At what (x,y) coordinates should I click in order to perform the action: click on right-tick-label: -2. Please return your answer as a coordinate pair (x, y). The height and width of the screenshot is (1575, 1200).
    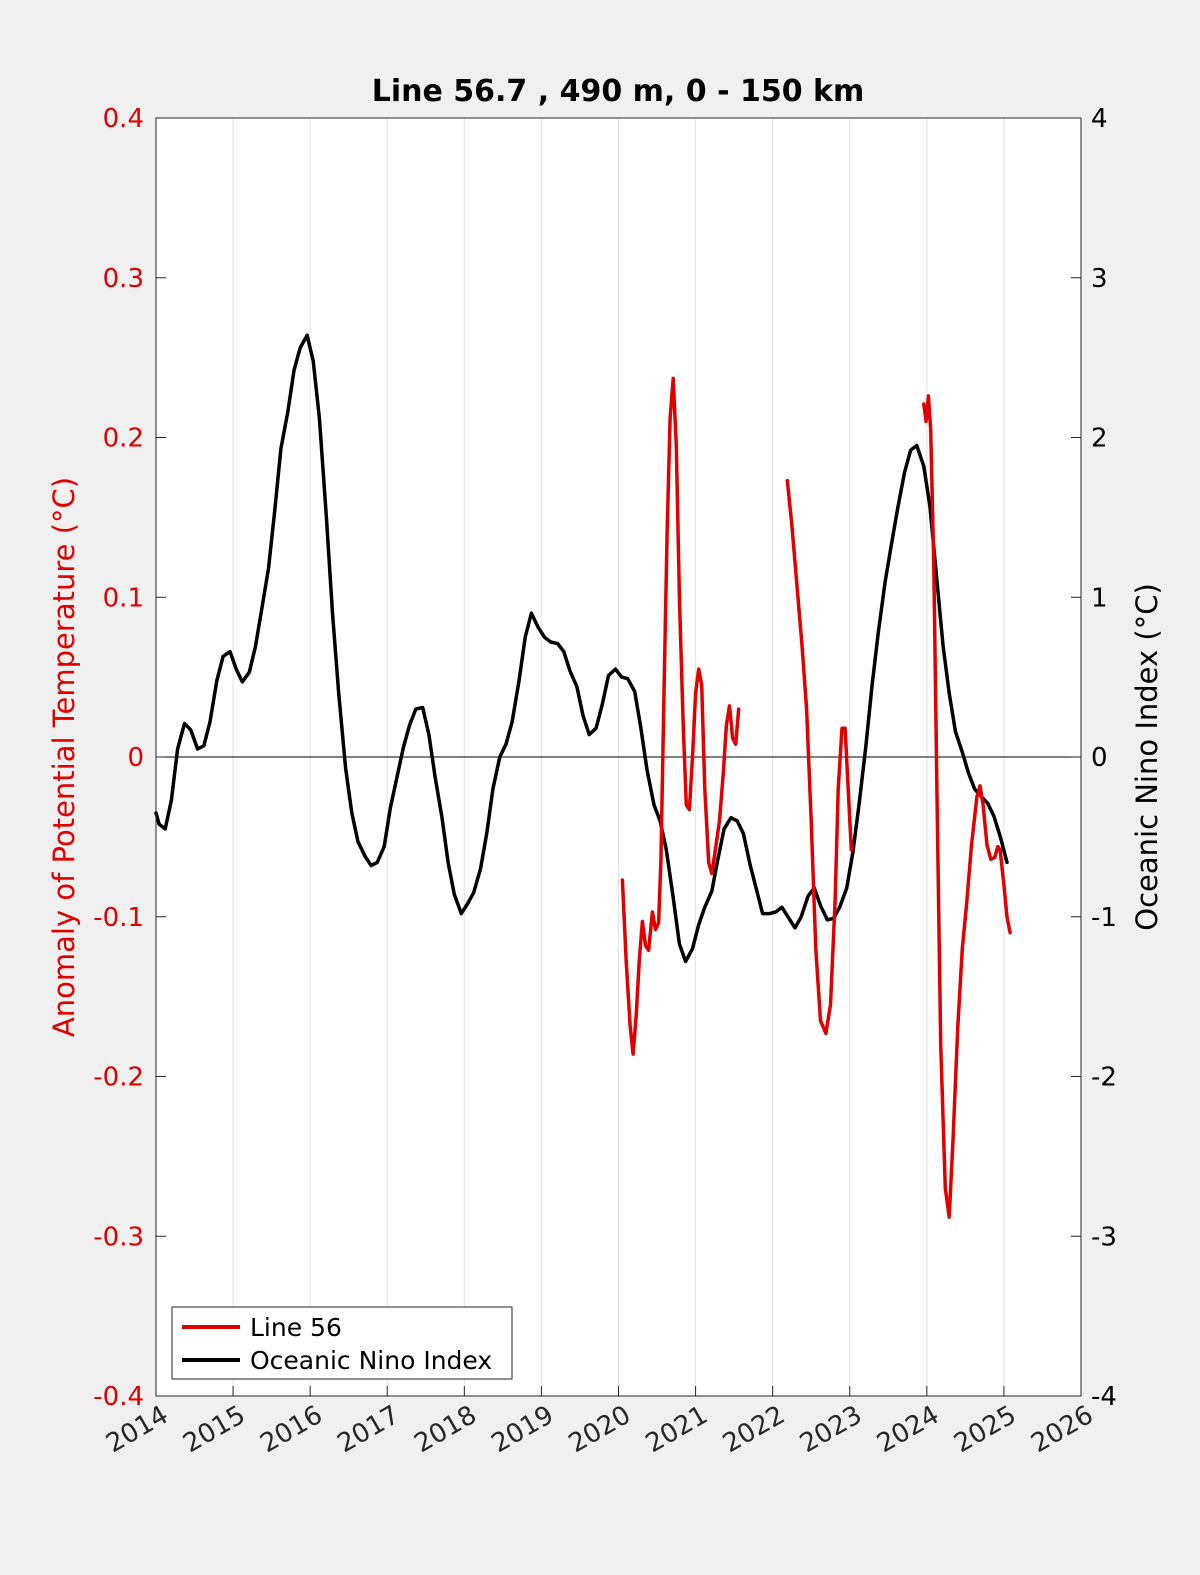
    Looking at the image, I should click on (1104, 1078).